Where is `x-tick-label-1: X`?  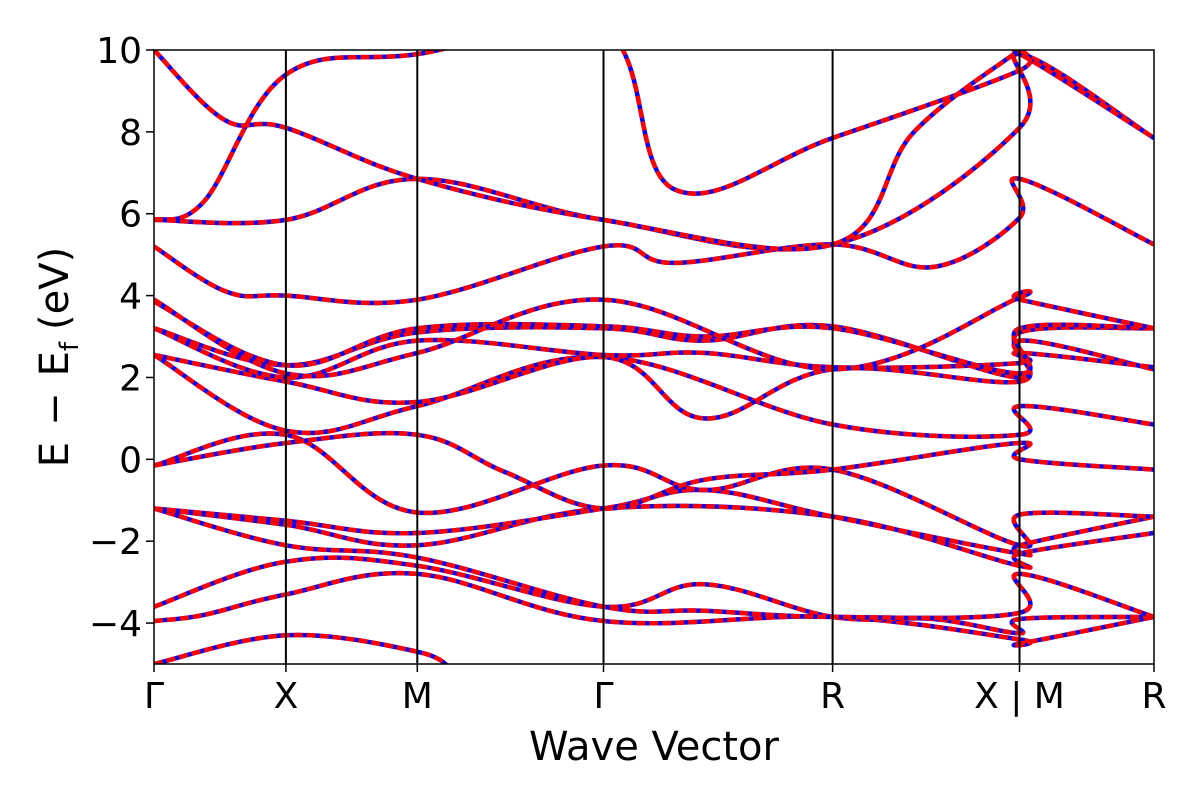
x-tick-label-1: X is located at coordinates (286, 696).